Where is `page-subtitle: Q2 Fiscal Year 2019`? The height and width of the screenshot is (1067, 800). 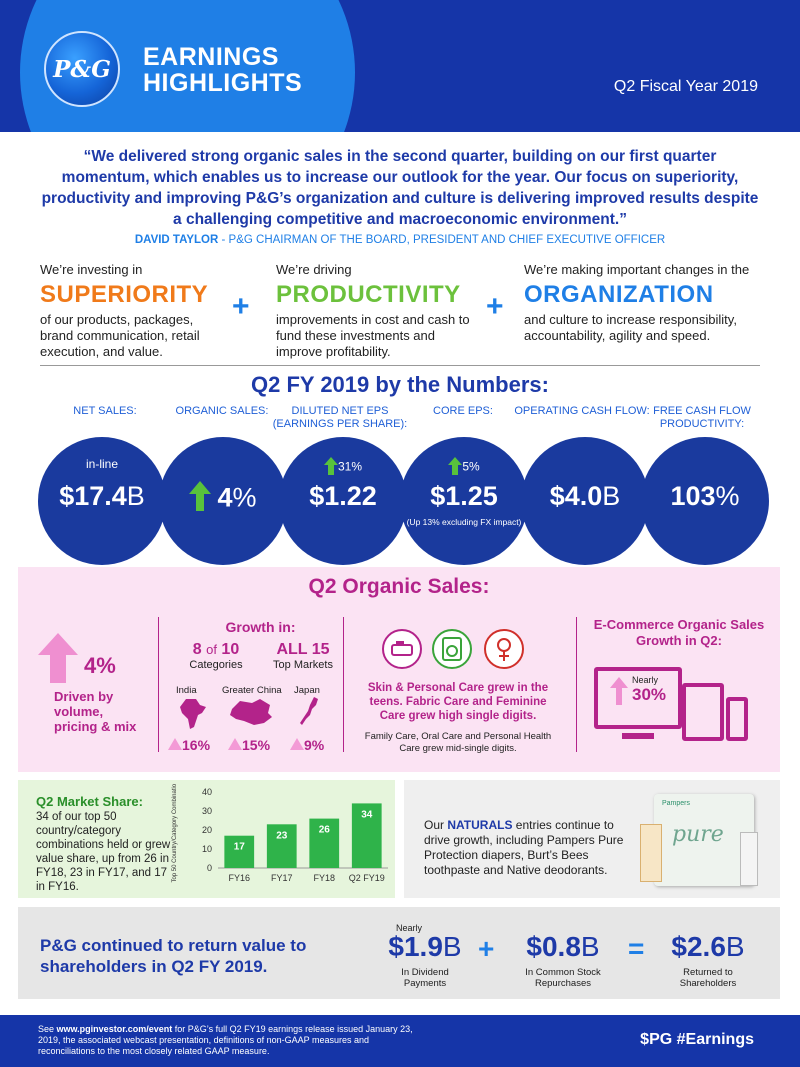 page-subtitle: Q2 Fiscal Year 2019 is located at coordinates (685, 86).